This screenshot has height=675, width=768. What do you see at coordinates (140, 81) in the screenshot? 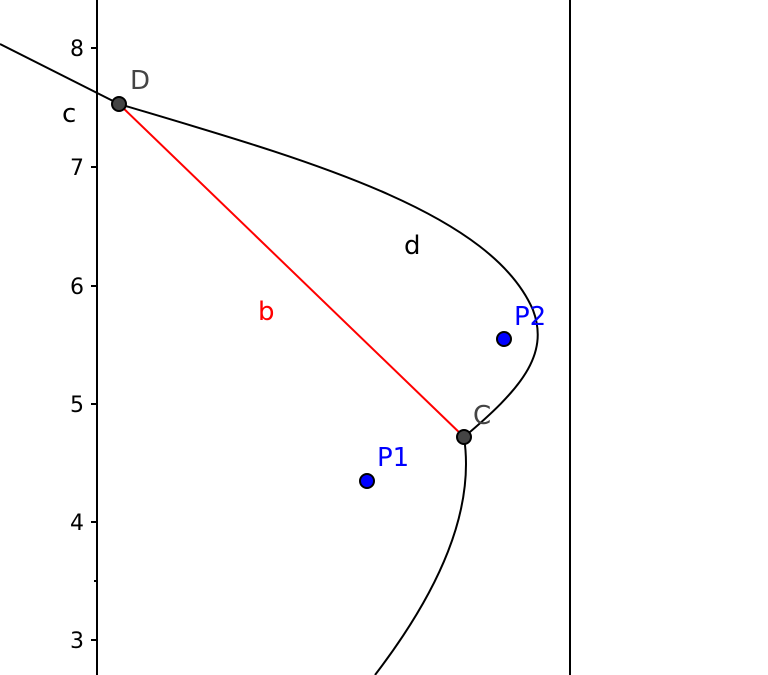
I see `point-d-label: D` at bounding box center [140, 81].